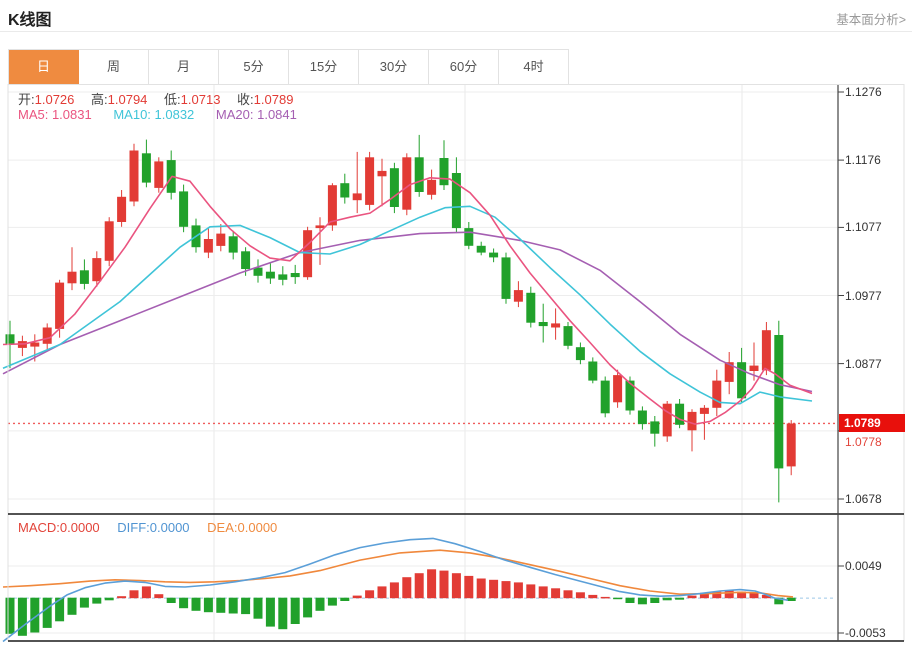  What do you see at coordinates (55, 114) in the screenshot?
I see `ma5-value: MA5: 1.0831` at bounding box center [55, 114].